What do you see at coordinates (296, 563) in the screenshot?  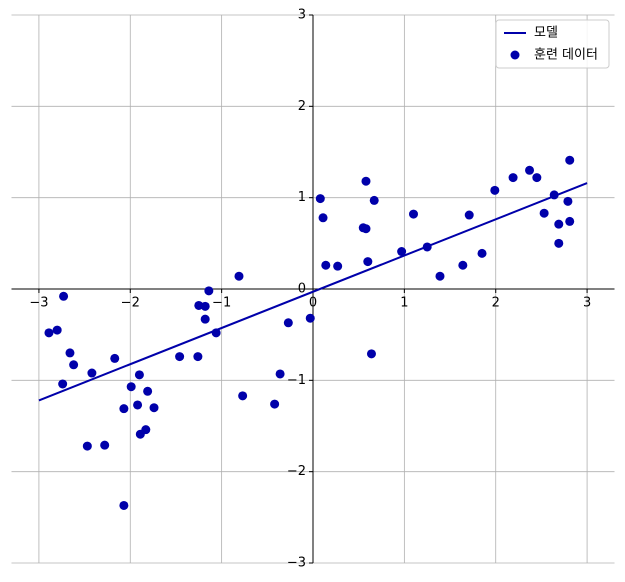 I see `y-tick-label: −3` at bounding box center [296, 563].